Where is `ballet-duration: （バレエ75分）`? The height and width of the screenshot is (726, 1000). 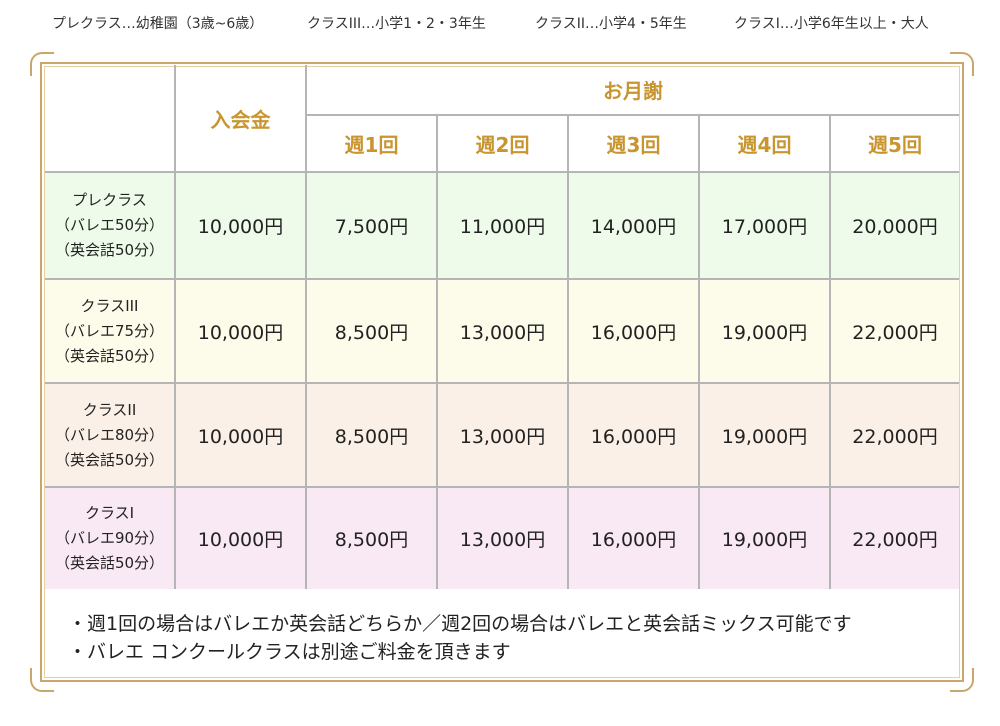
ballet-duration: （バレエ75分） is located at coordinates (109, 330).